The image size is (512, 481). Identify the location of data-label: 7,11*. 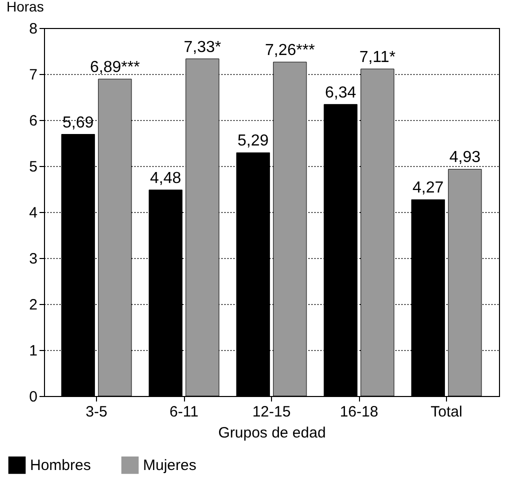
(377, 57).